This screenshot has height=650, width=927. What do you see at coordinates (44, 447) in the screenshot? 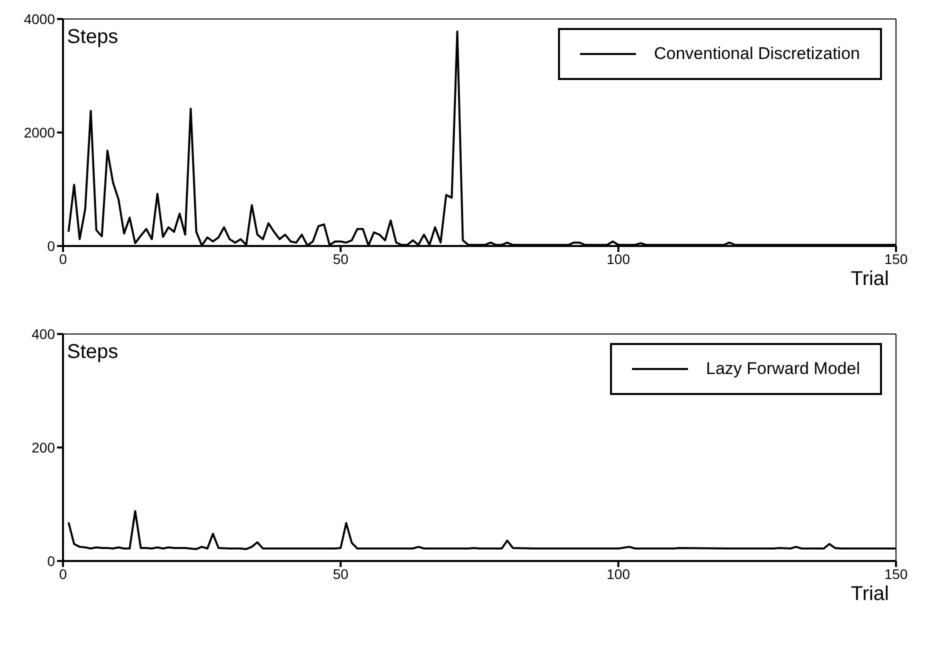
I see `y-tick-label: 200` at bounding box center [44, 447].